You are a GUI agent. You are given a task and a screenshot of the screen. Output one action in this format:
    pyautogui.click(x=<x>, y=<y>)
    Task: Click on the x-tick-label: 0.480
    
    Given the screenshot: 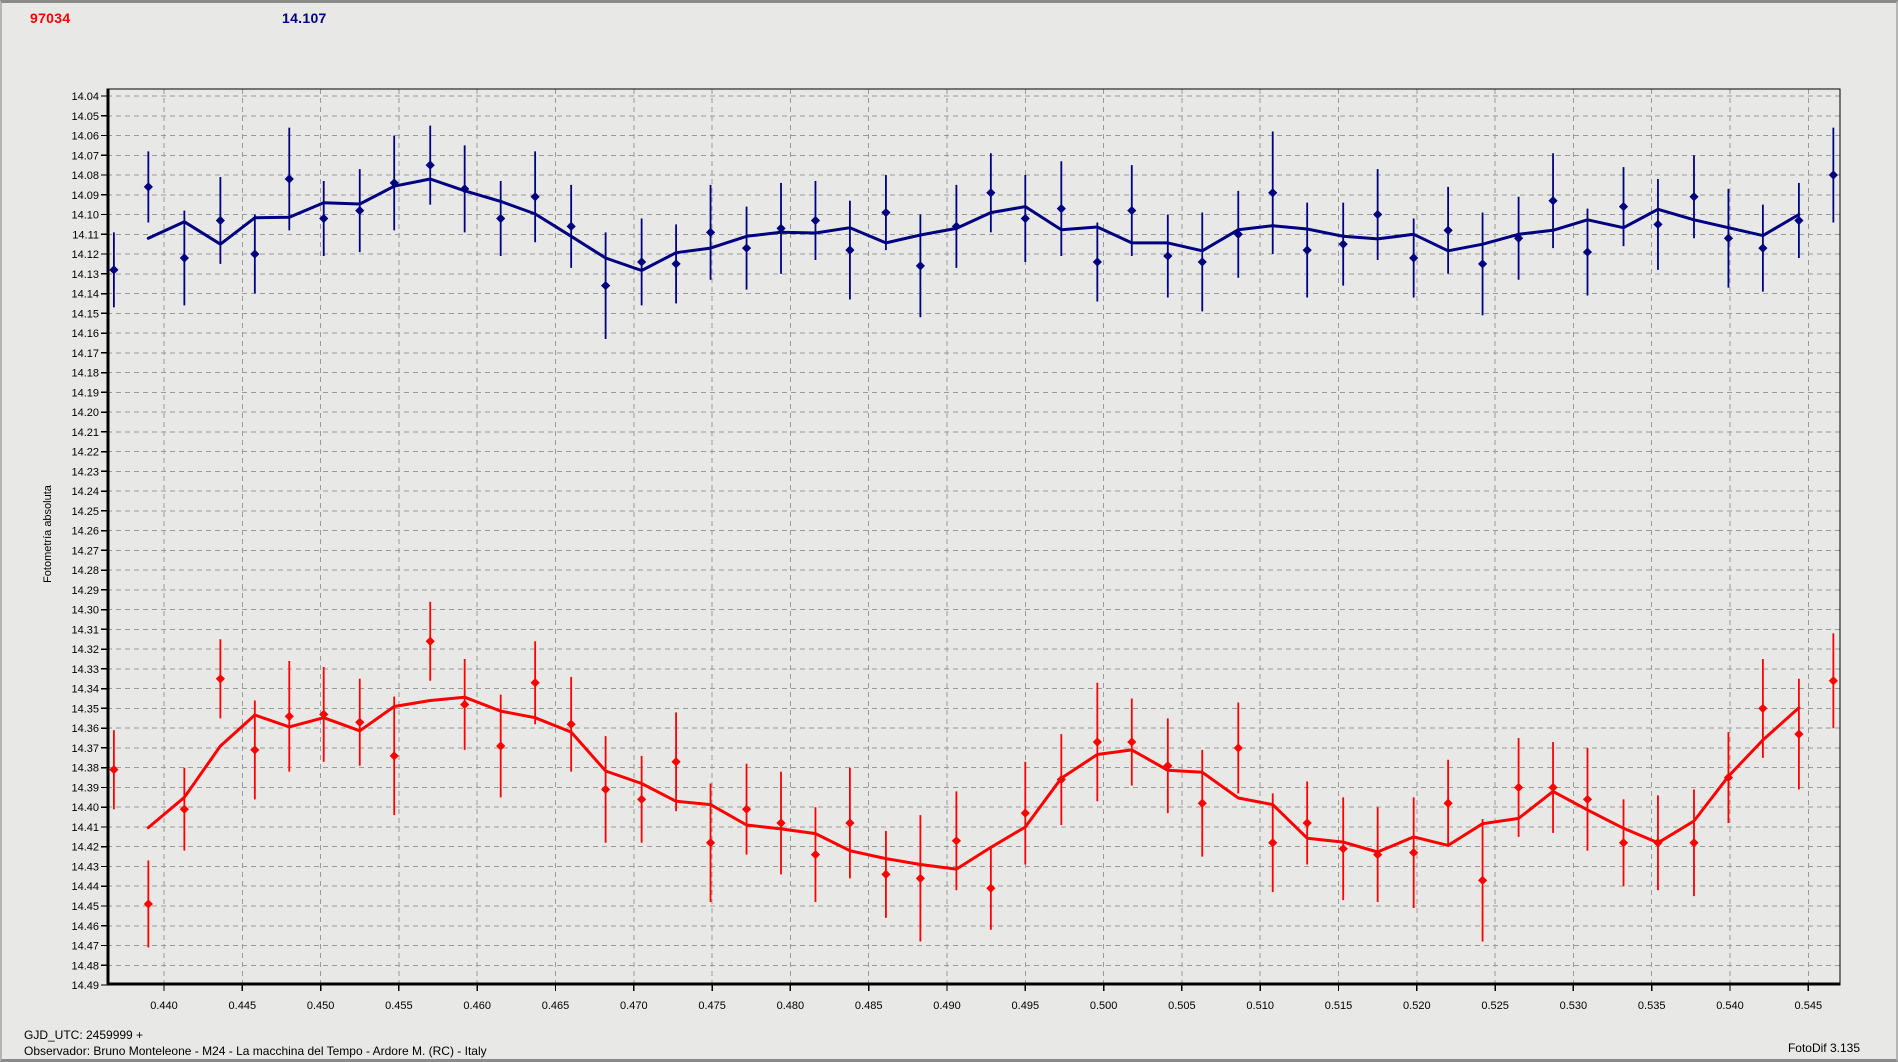 What is the action you would take?
    pyautogui.click(x=791, y=1006)
    